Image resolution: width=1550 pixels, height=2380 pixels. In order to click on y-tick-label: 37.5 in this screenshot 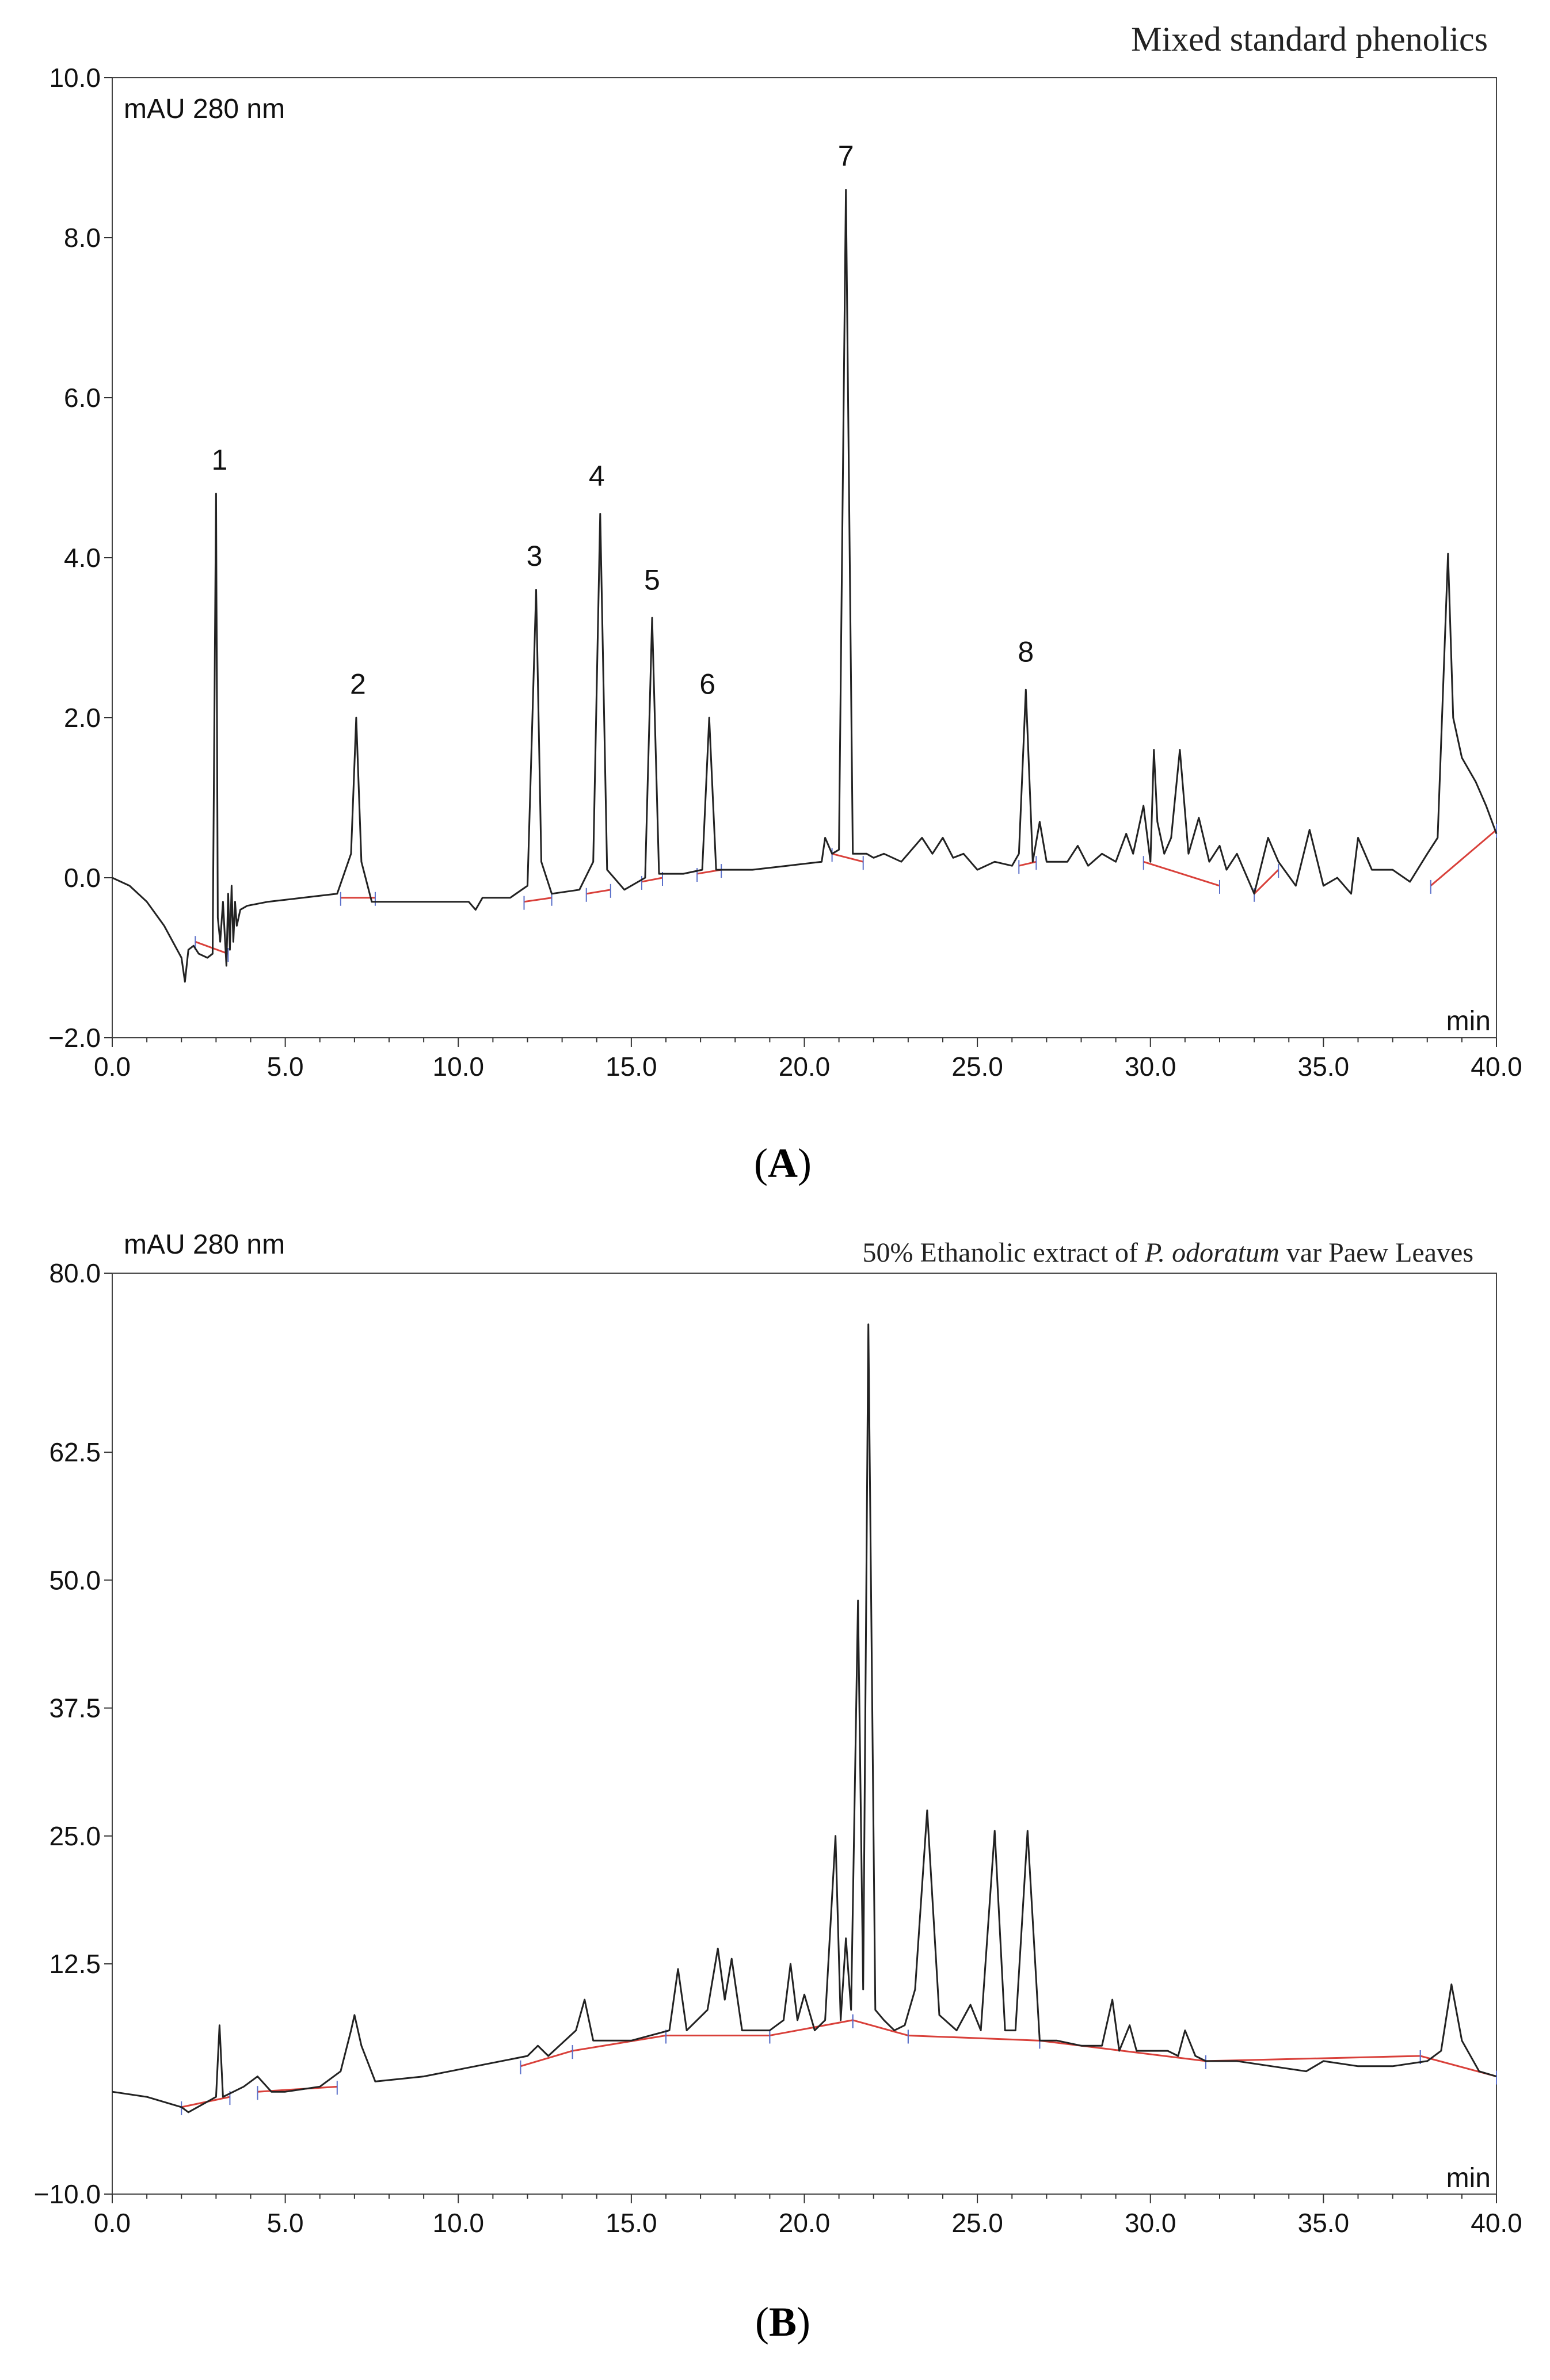, I will do `click(75, 1708)`.